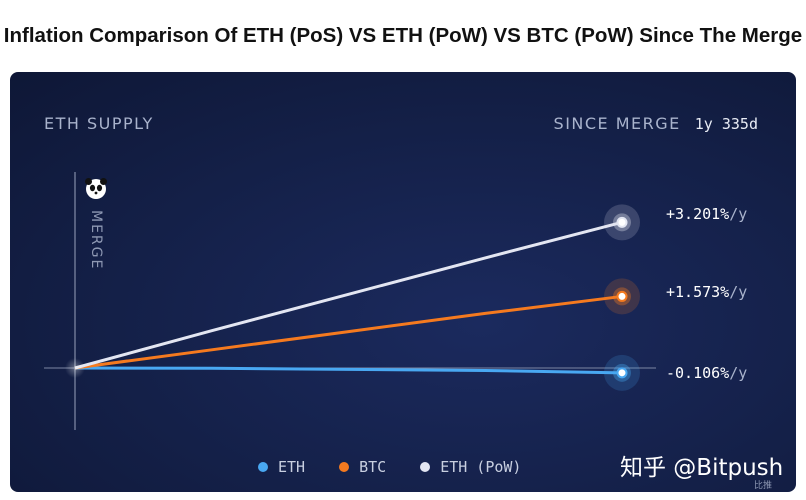 This screenshot has height=500, width=806. Describe the element at coordinates (425, 467) in the screenshot. I see `legend-dot-eth-pow` at that location.